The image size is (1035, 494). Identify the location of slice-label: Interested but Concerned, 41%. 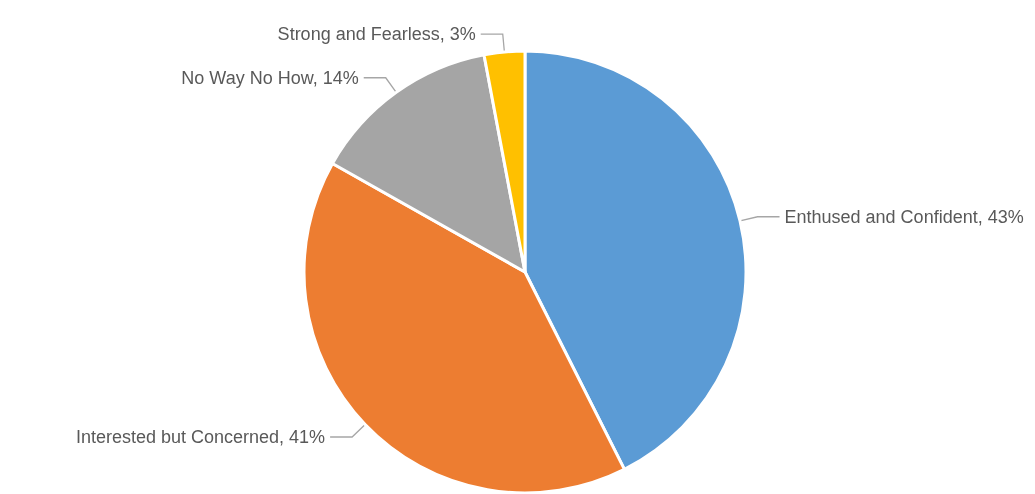
(200, 437).